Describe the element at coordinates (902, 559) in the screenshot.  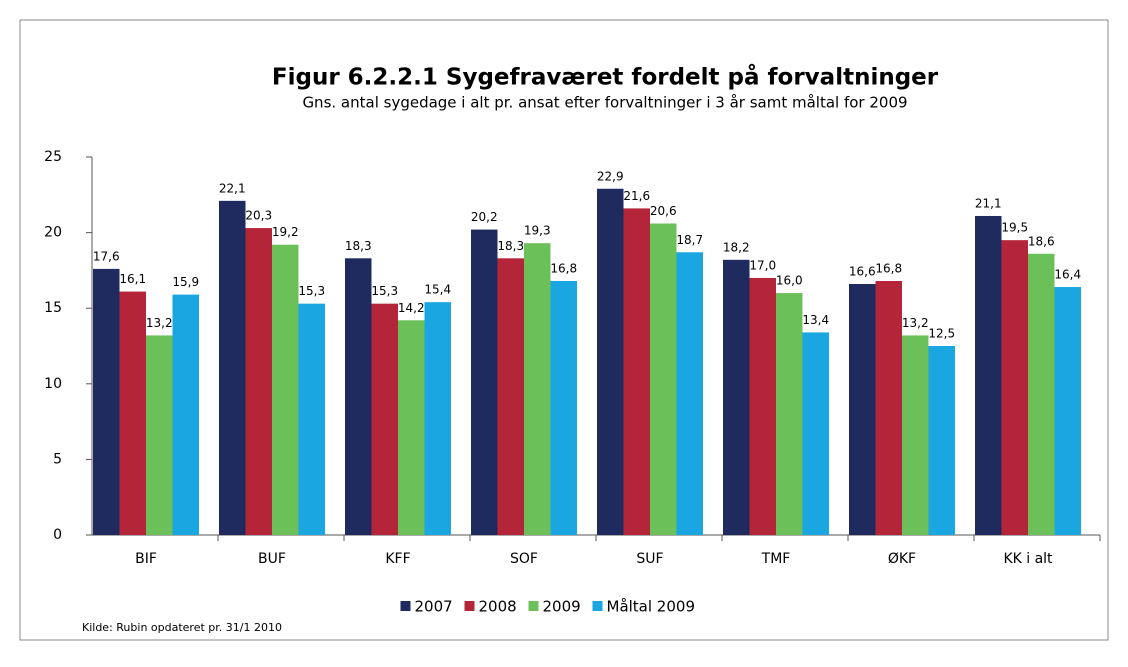
I see `x-tick-label: ØKF` at that location.